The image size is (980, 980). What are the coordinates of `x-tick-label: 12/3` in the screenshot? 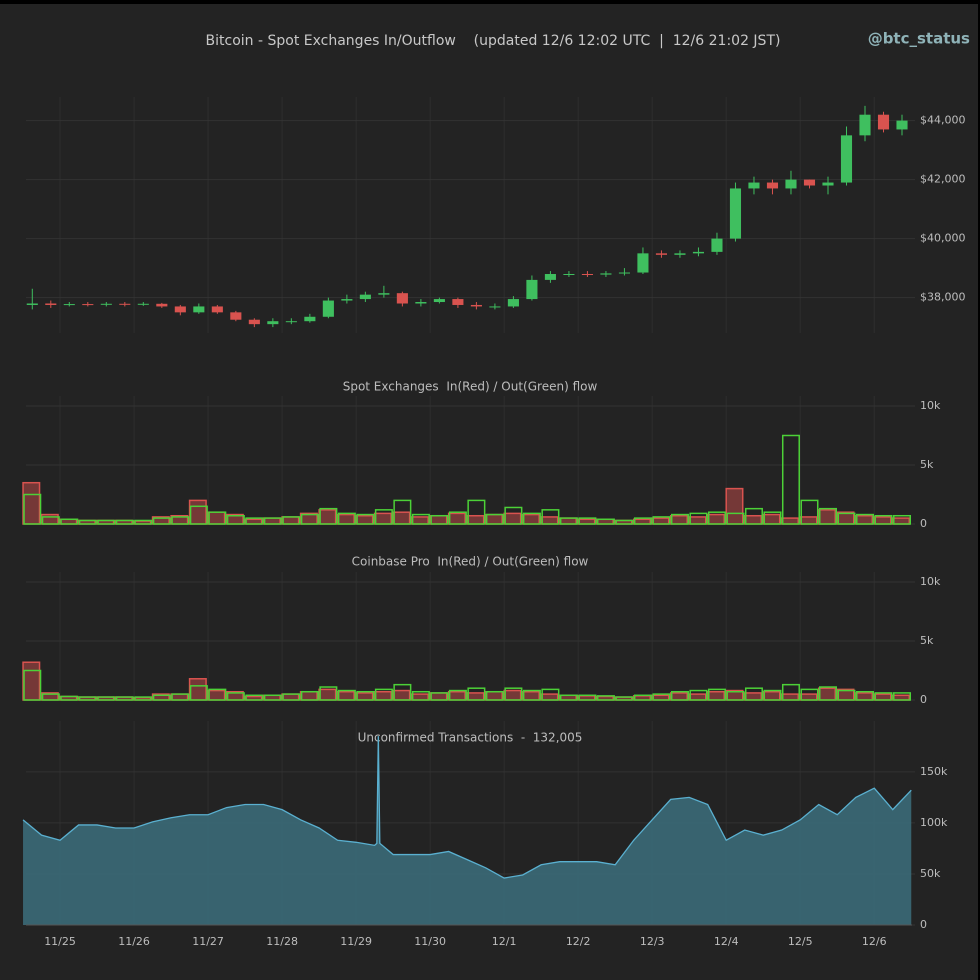 It's located at (652, 941).